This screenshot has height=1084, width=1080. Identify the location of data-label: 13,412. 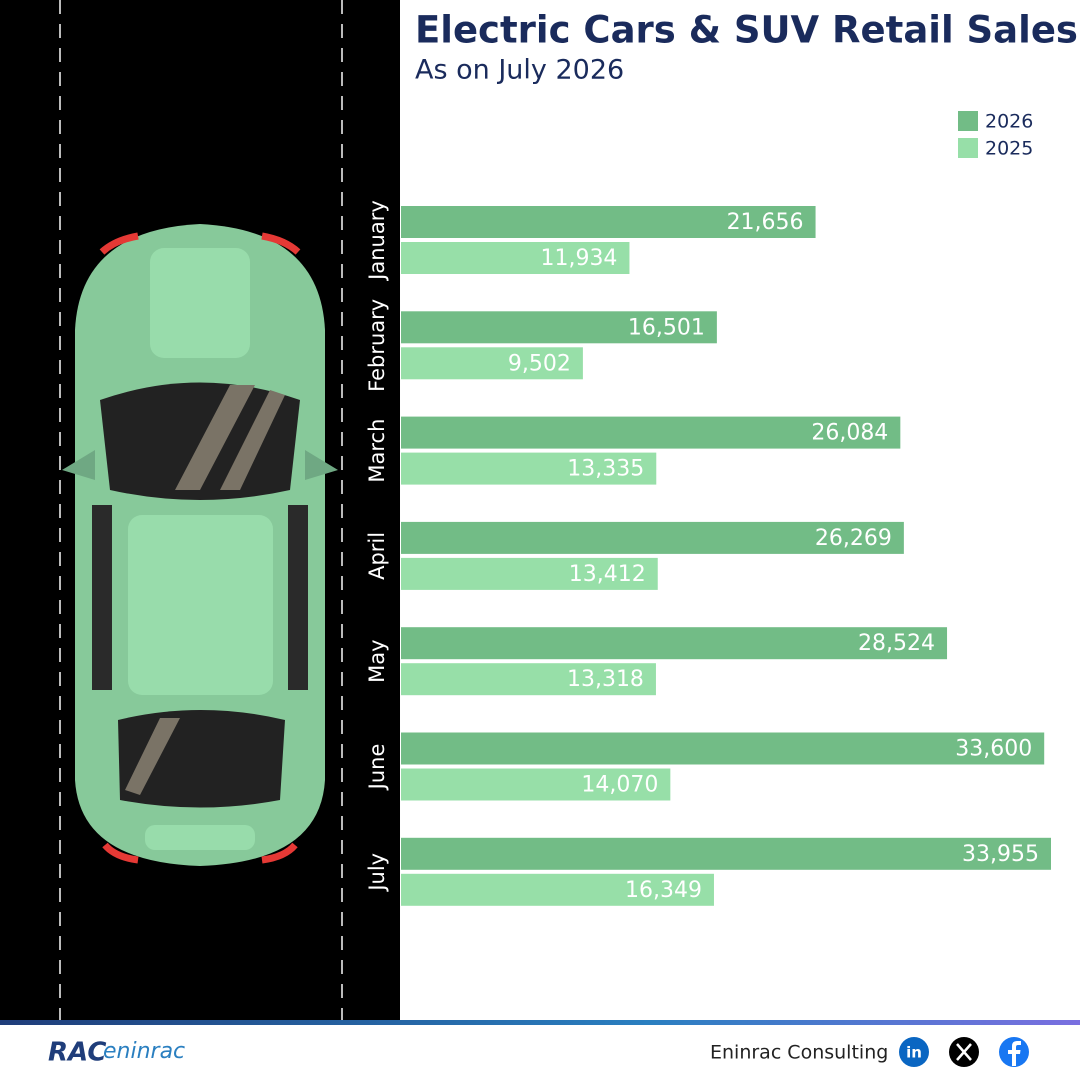
(607, 574).